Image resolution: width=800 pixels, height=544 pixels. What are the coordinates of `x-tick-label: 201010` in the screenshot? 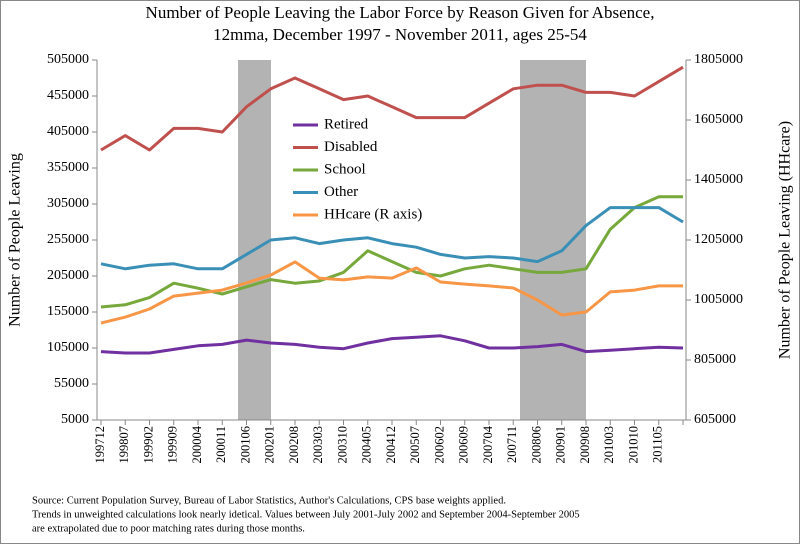 It's located at (633, 445).